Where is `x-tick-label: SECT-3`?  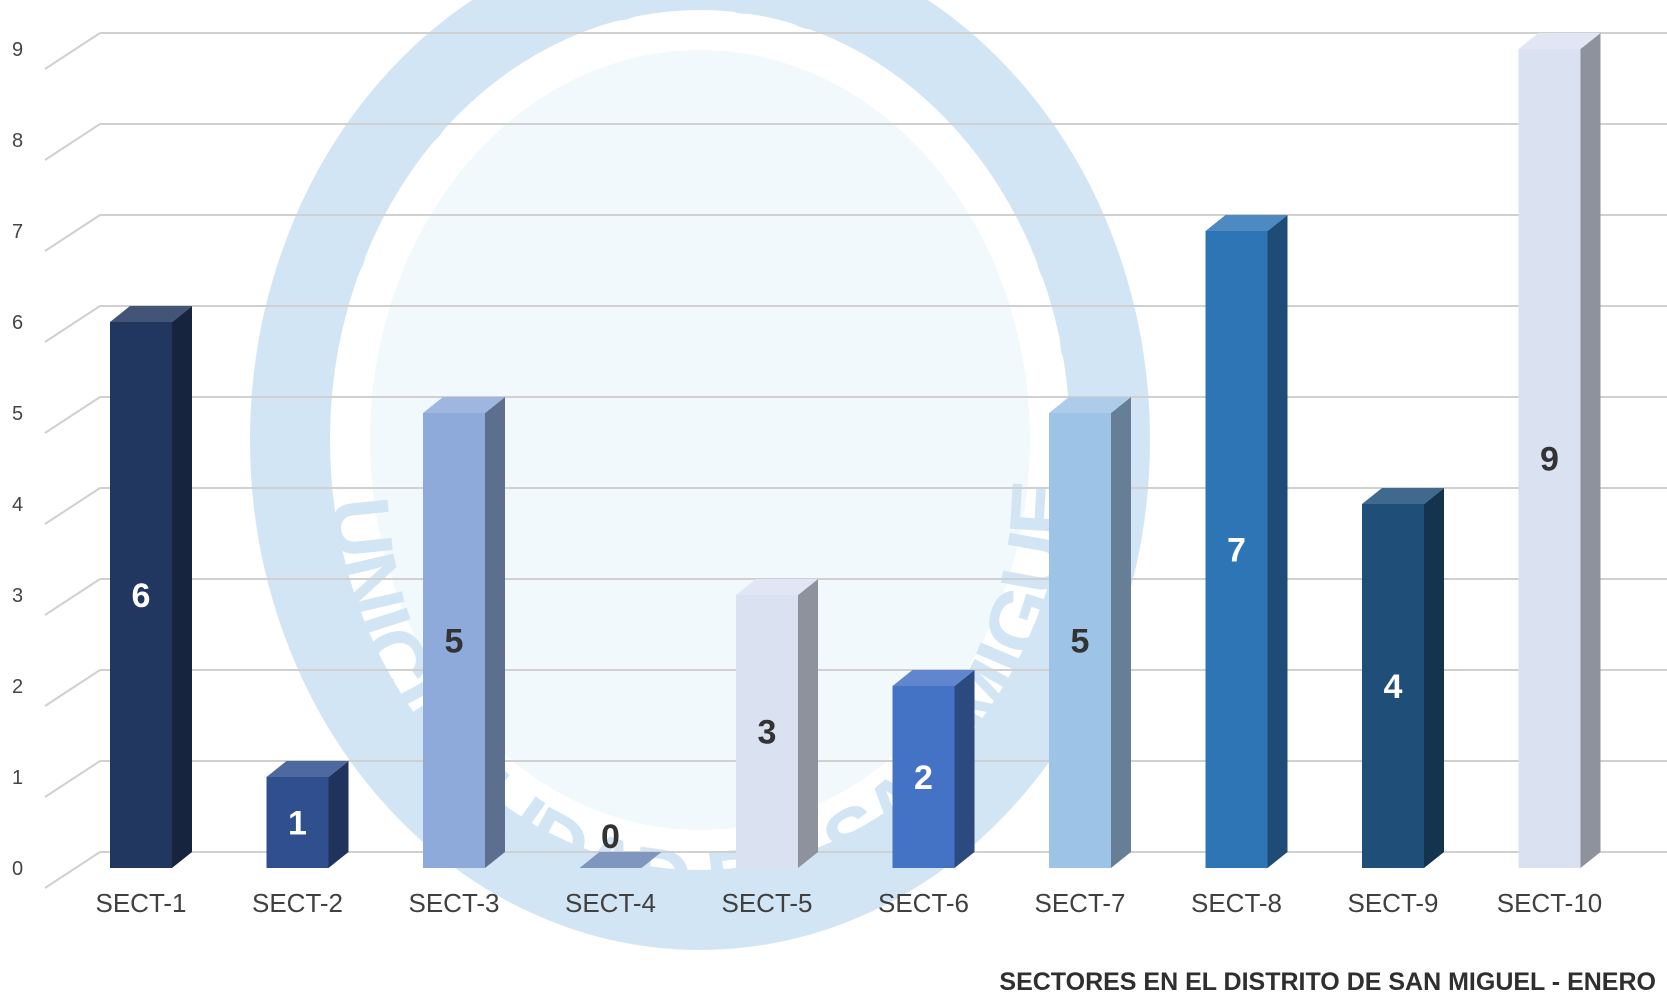 x-tick-label: SECT-3 is located at coordinates (453, 903).